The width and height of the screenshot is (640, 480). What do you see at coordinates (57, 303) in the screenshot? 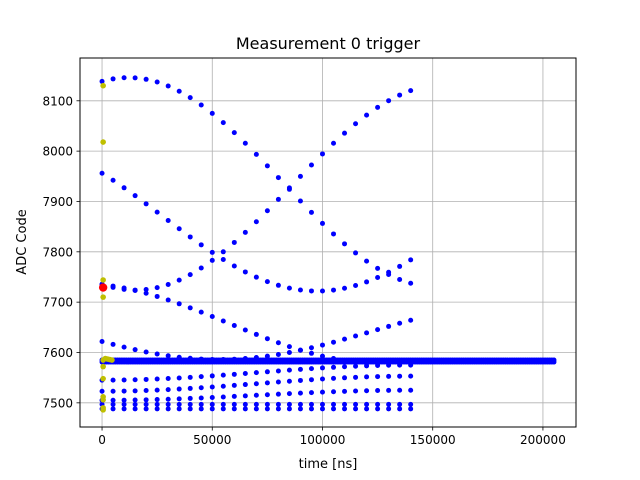
I see `y-tick-label: 7700` at bounding box center [57, 303].